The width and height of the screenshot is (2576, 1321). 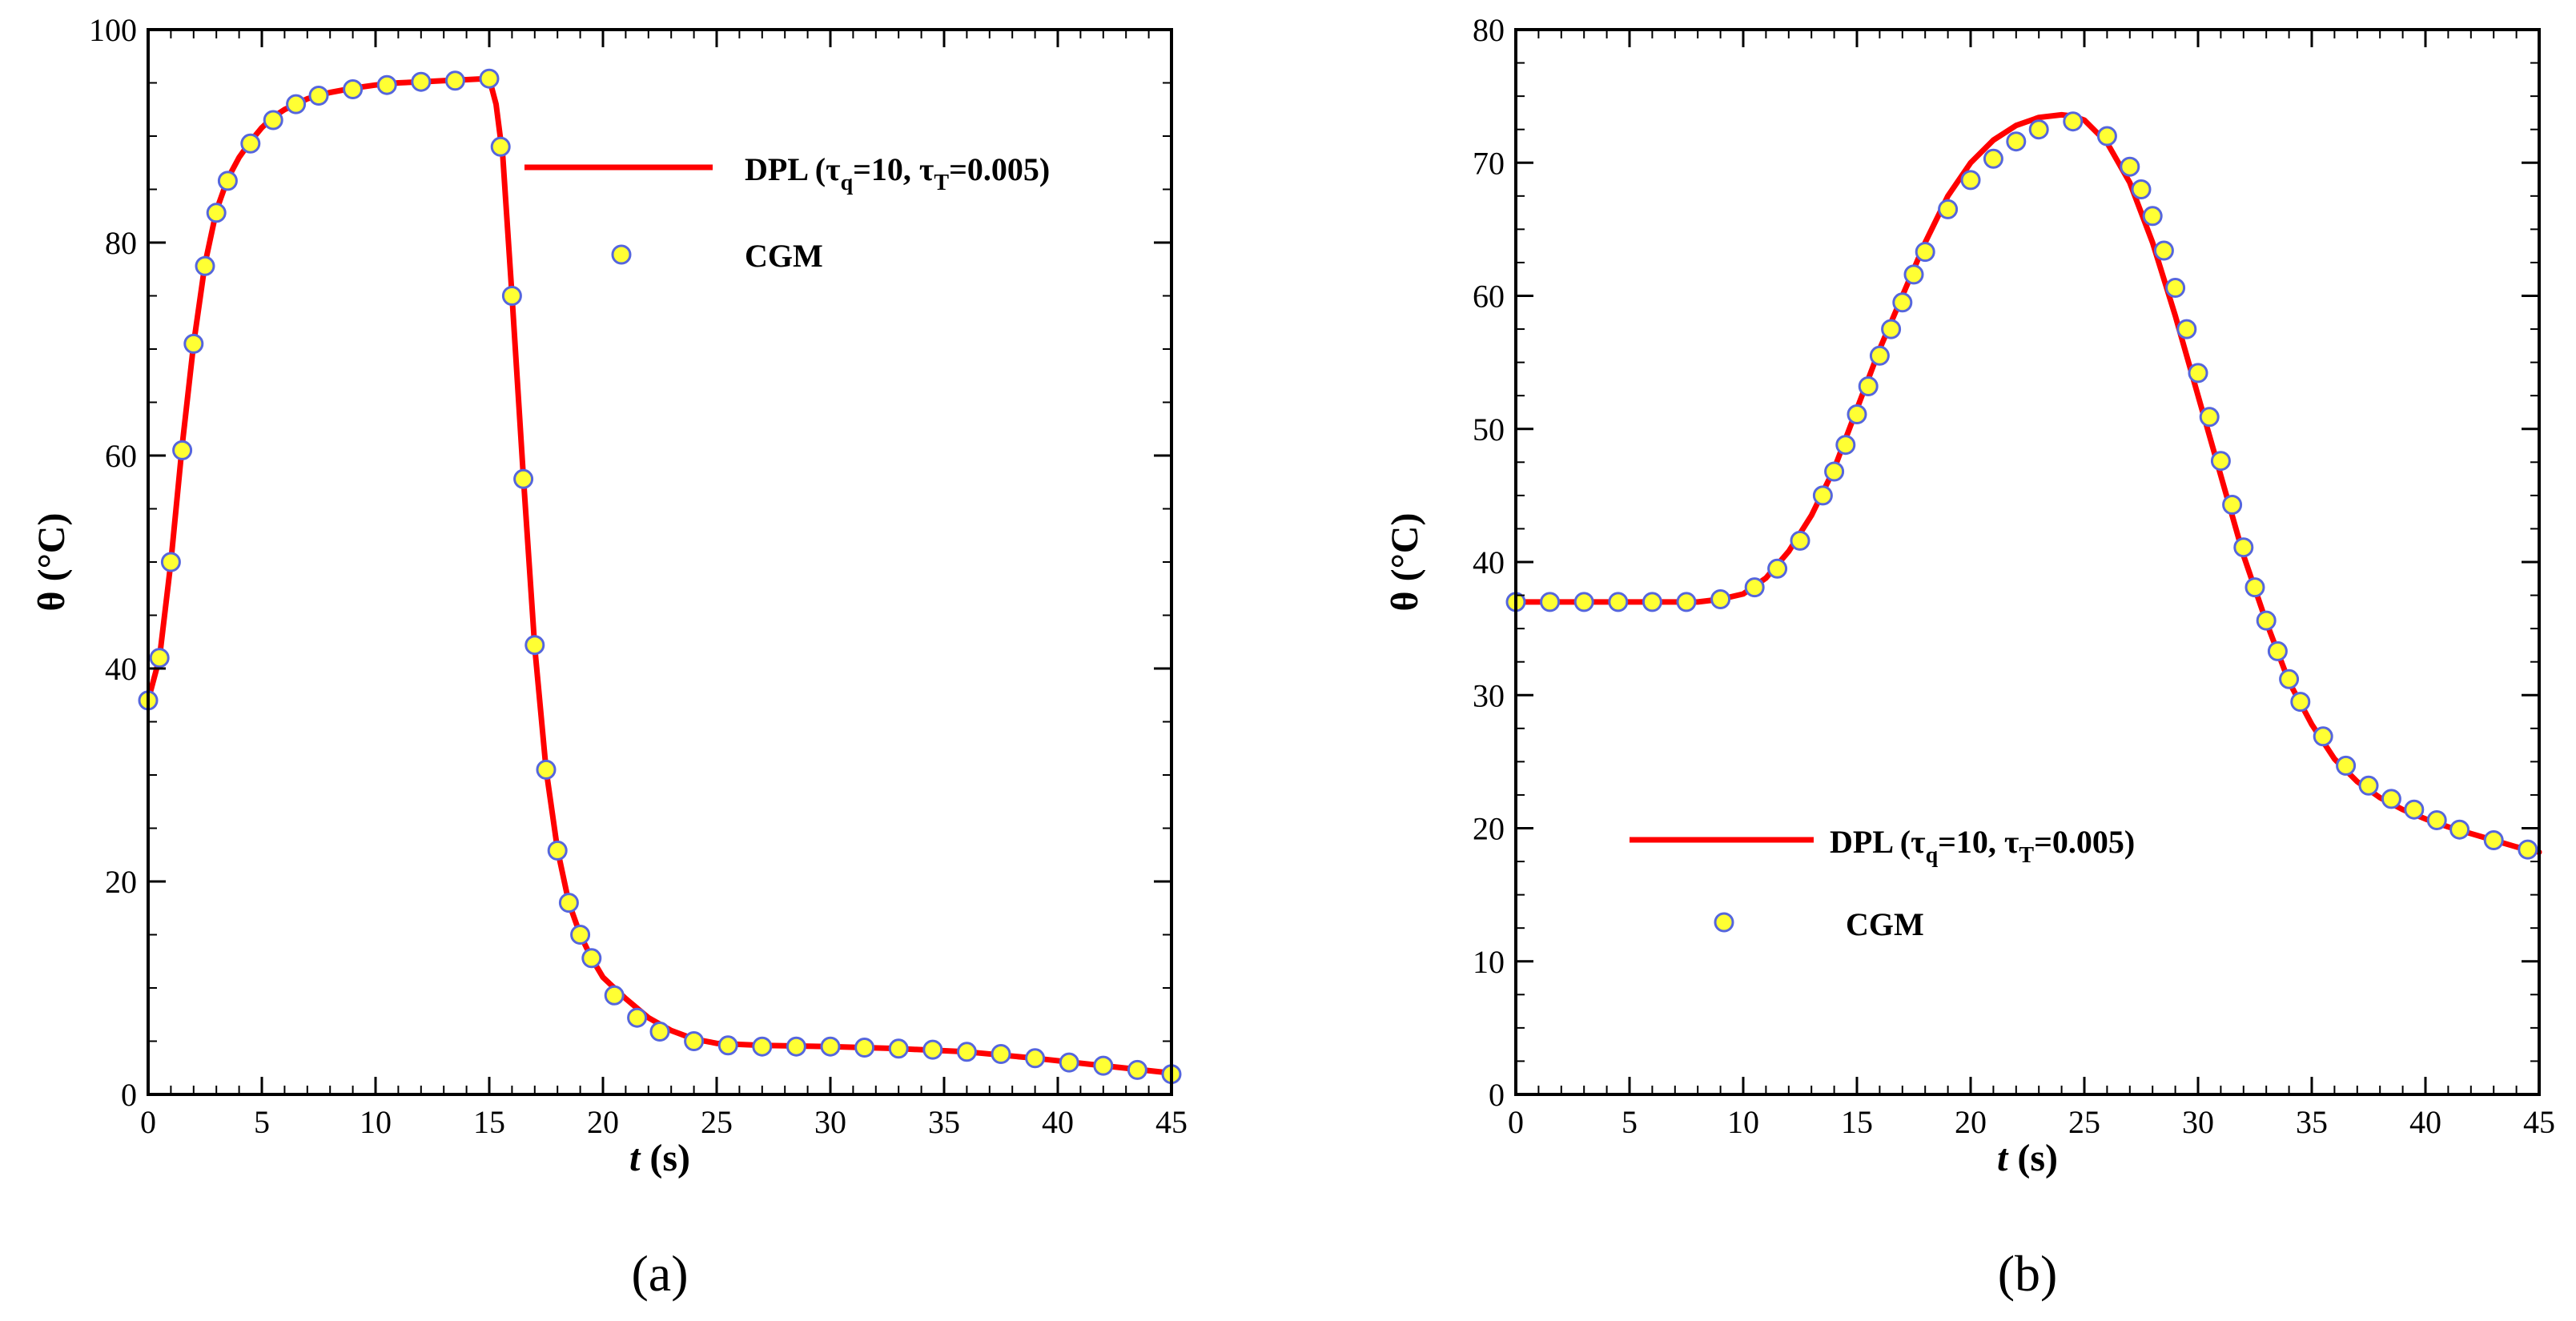 What do you see at coordinates (1171, 1122) in the screenshot?
I see `x-tick-label-a: 45` at bounding box center [1171, 1122].